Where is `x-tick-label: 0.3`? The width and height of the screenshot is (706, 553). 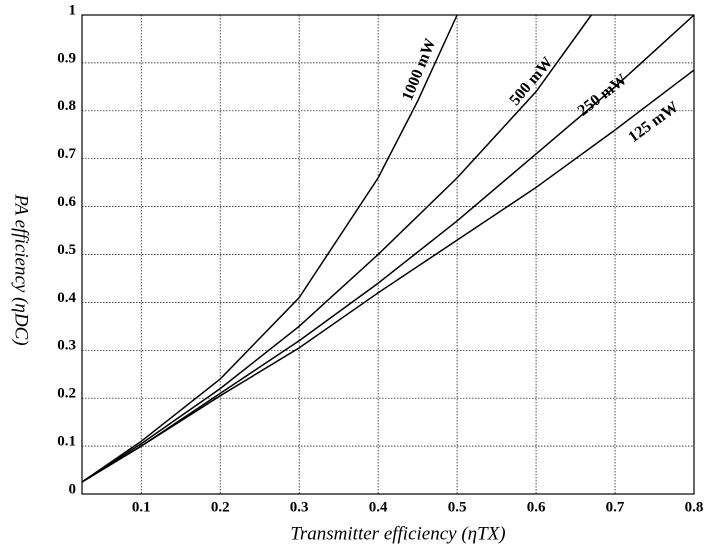 x-tick-label: 0.3 is located at coordinates (299, 507).